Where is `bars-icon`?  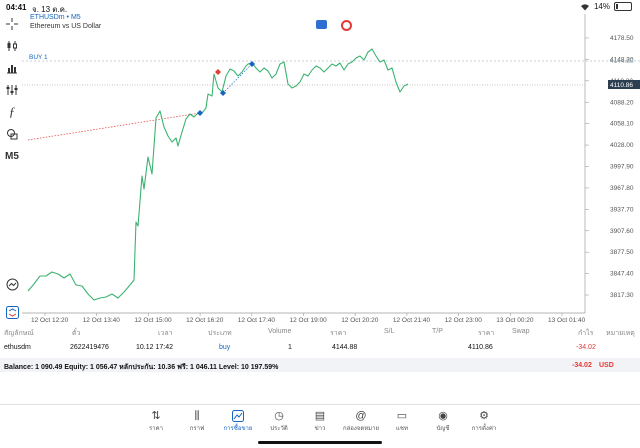 bars-icon is located at coordinates (12, 68).